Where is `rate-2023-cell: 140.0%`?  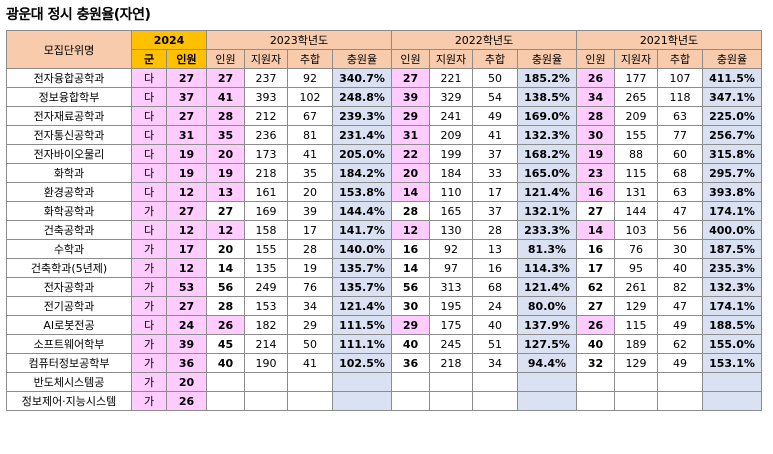
rate-2023-cell: 140.0% is located at coordinates (362, 249).